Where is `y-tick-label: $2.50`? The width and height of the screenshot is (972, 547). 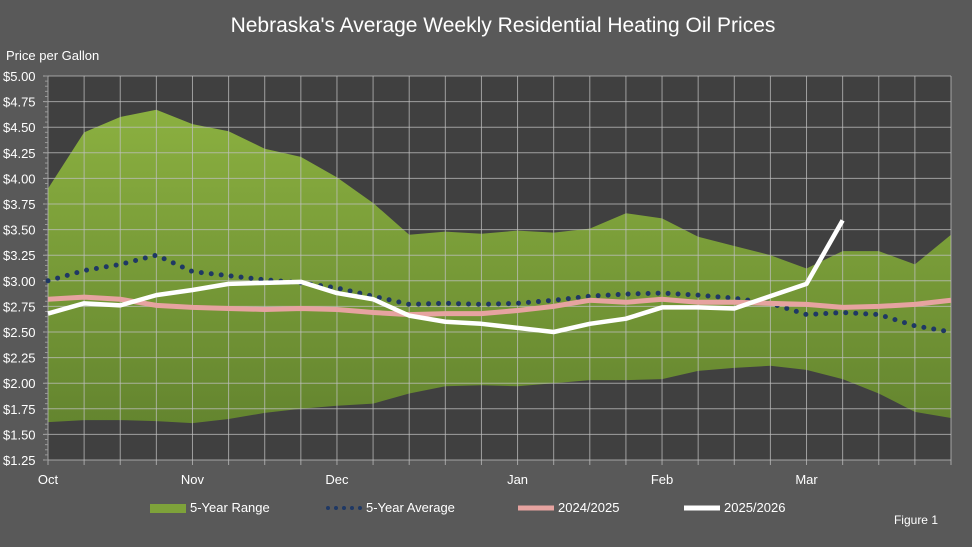
y-tick-label: $2.50 is located at coordinates (19, 332).